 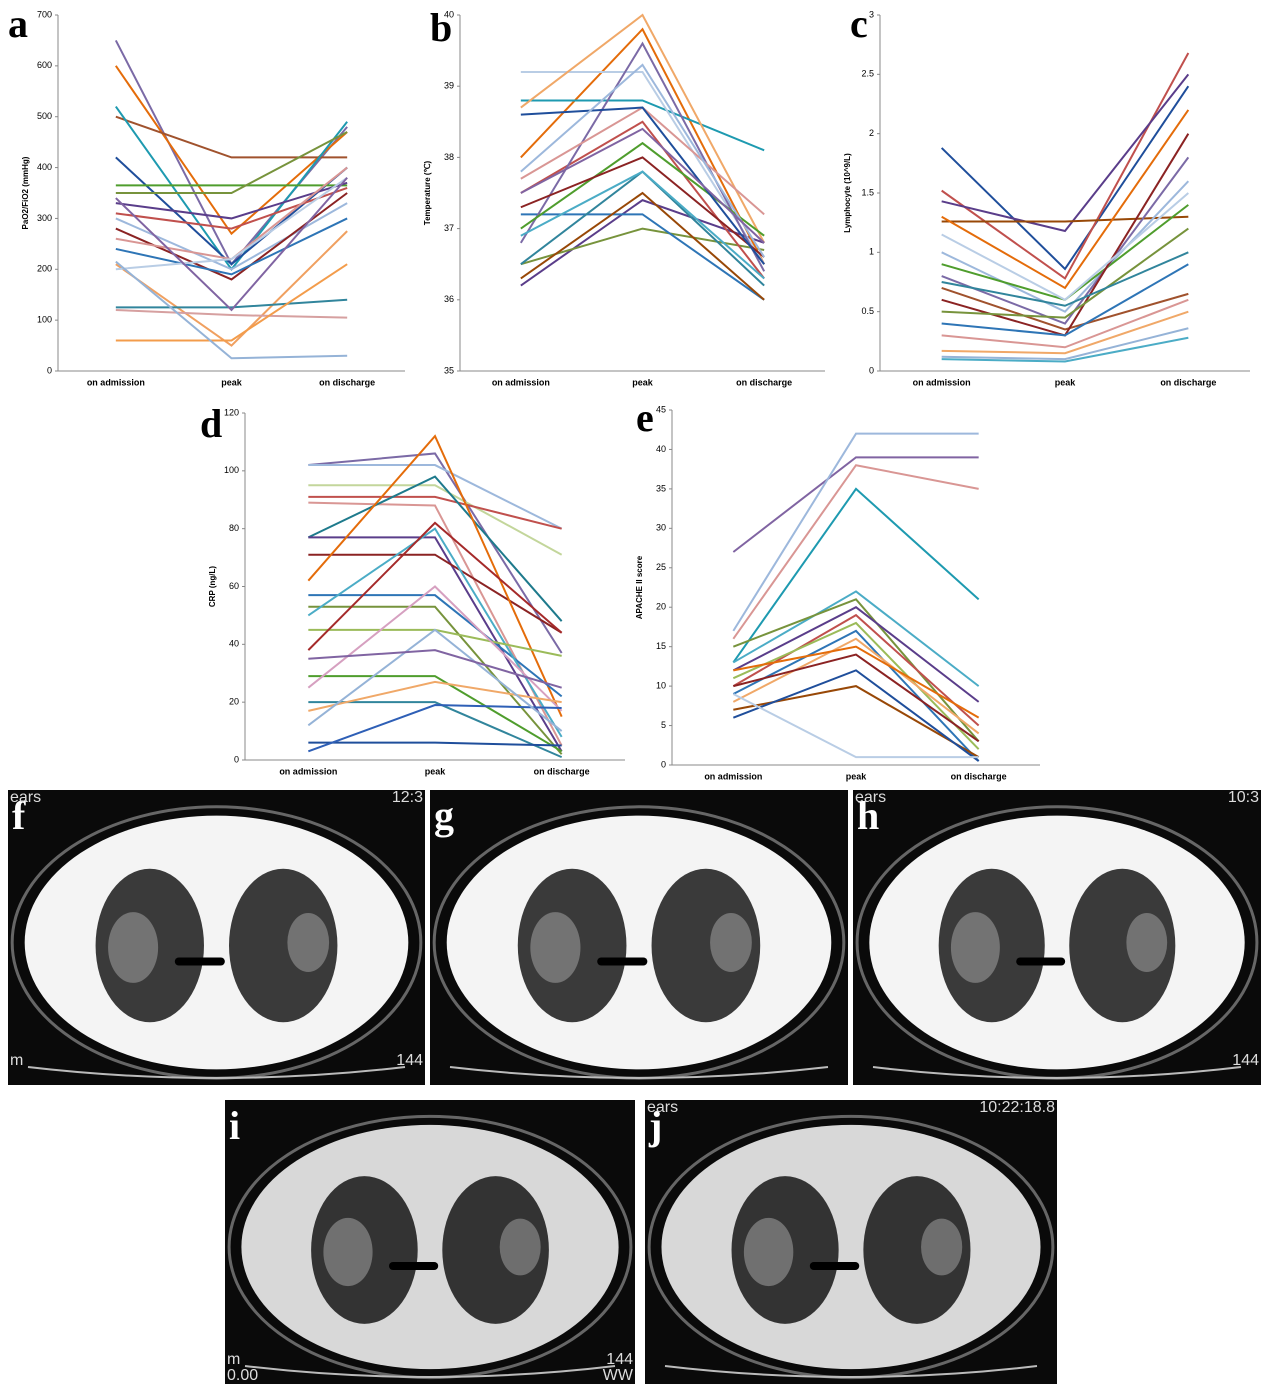 What do you see at coordinates (231, 470) in the screenshot?
I see `y-tick-label: 100` at bounding box center [231, 470].